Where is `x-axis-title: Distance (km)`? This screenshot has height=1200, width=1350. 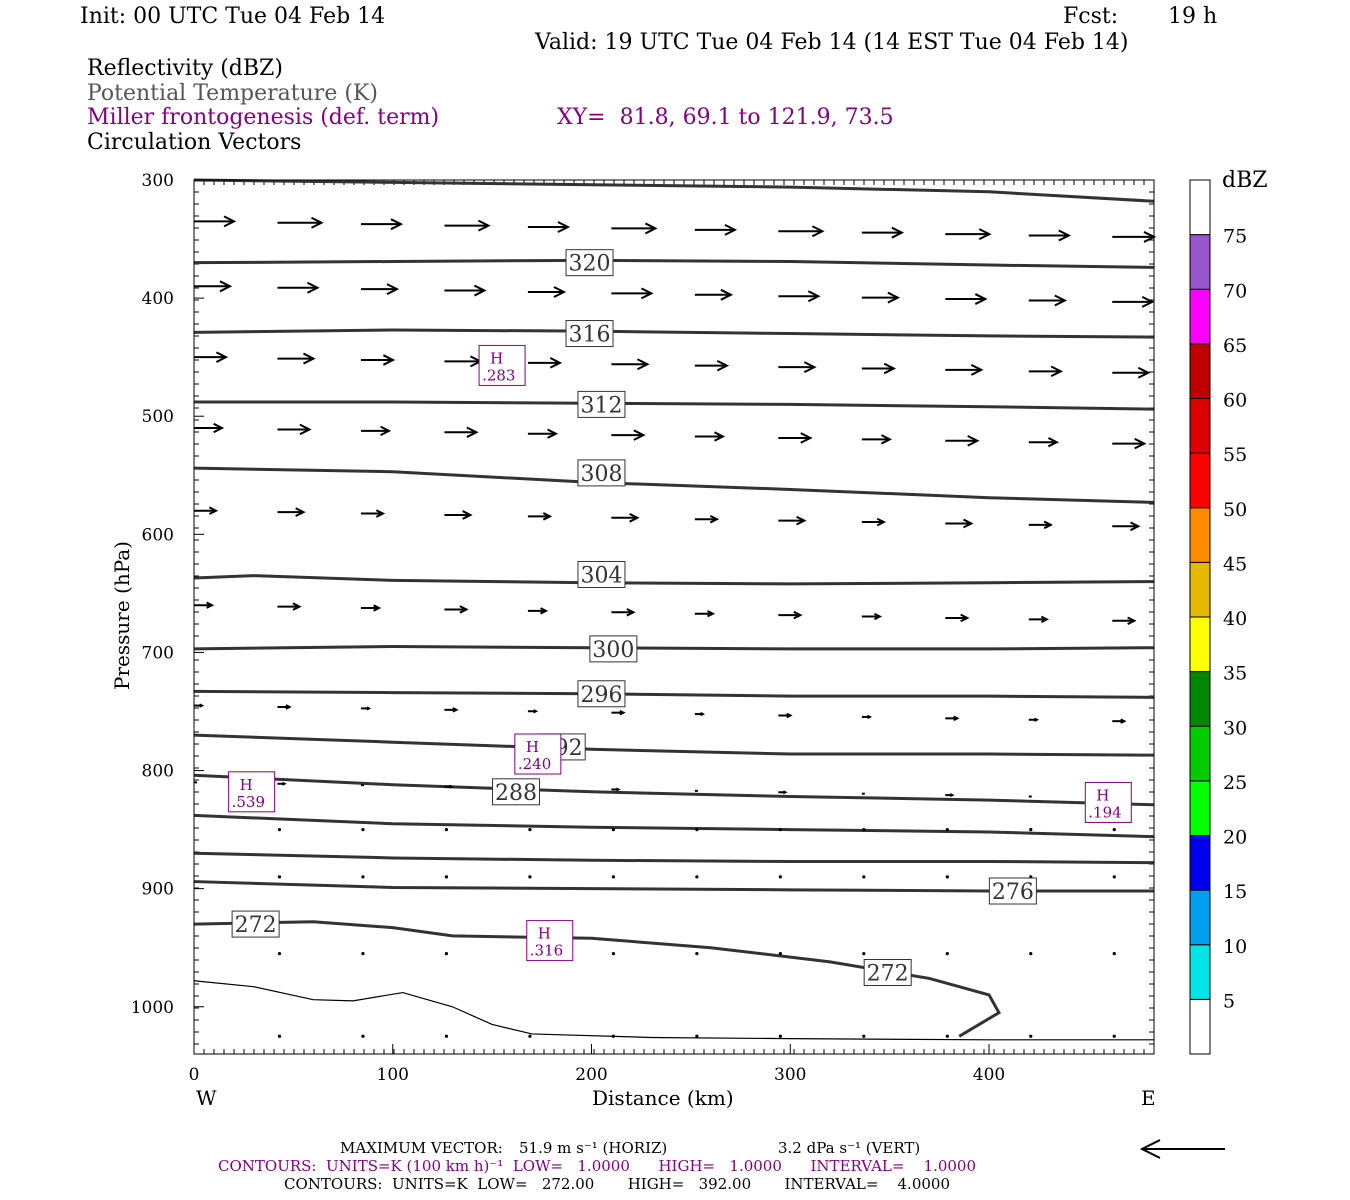
x-axis-title: Distance (km) is located at coordinates (663, 1098).